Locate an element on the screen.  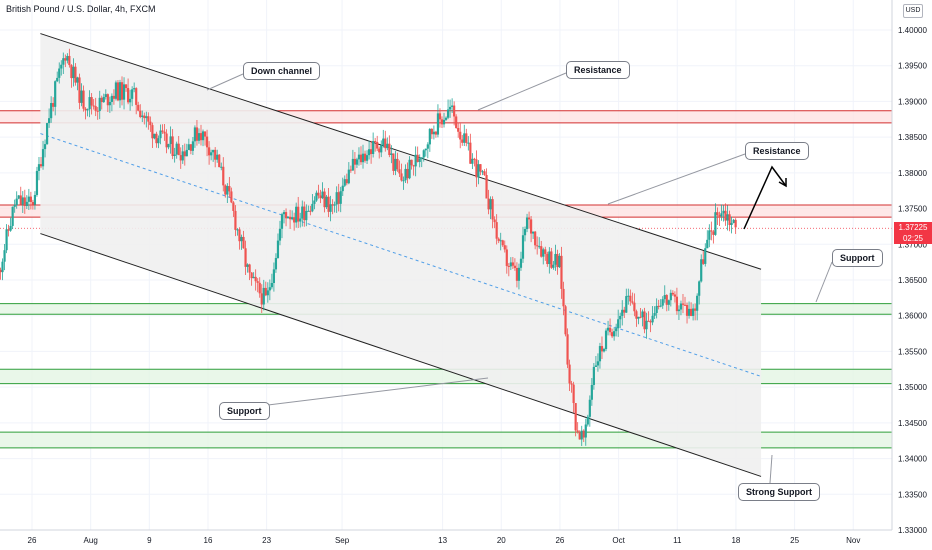
x-tick-label: 16 is located at coordinates (208, 540).